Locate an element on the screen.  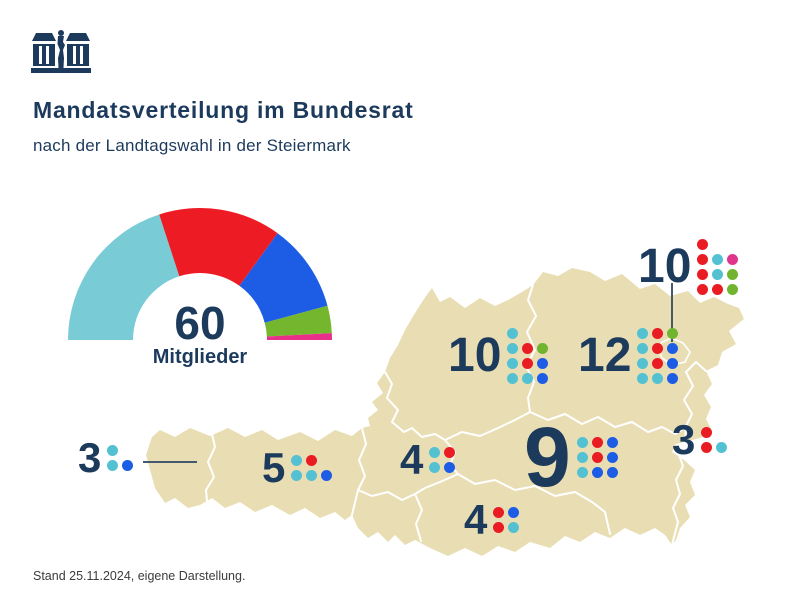
seat-count-salzburg: 4 is located at coordinates (412, 459).